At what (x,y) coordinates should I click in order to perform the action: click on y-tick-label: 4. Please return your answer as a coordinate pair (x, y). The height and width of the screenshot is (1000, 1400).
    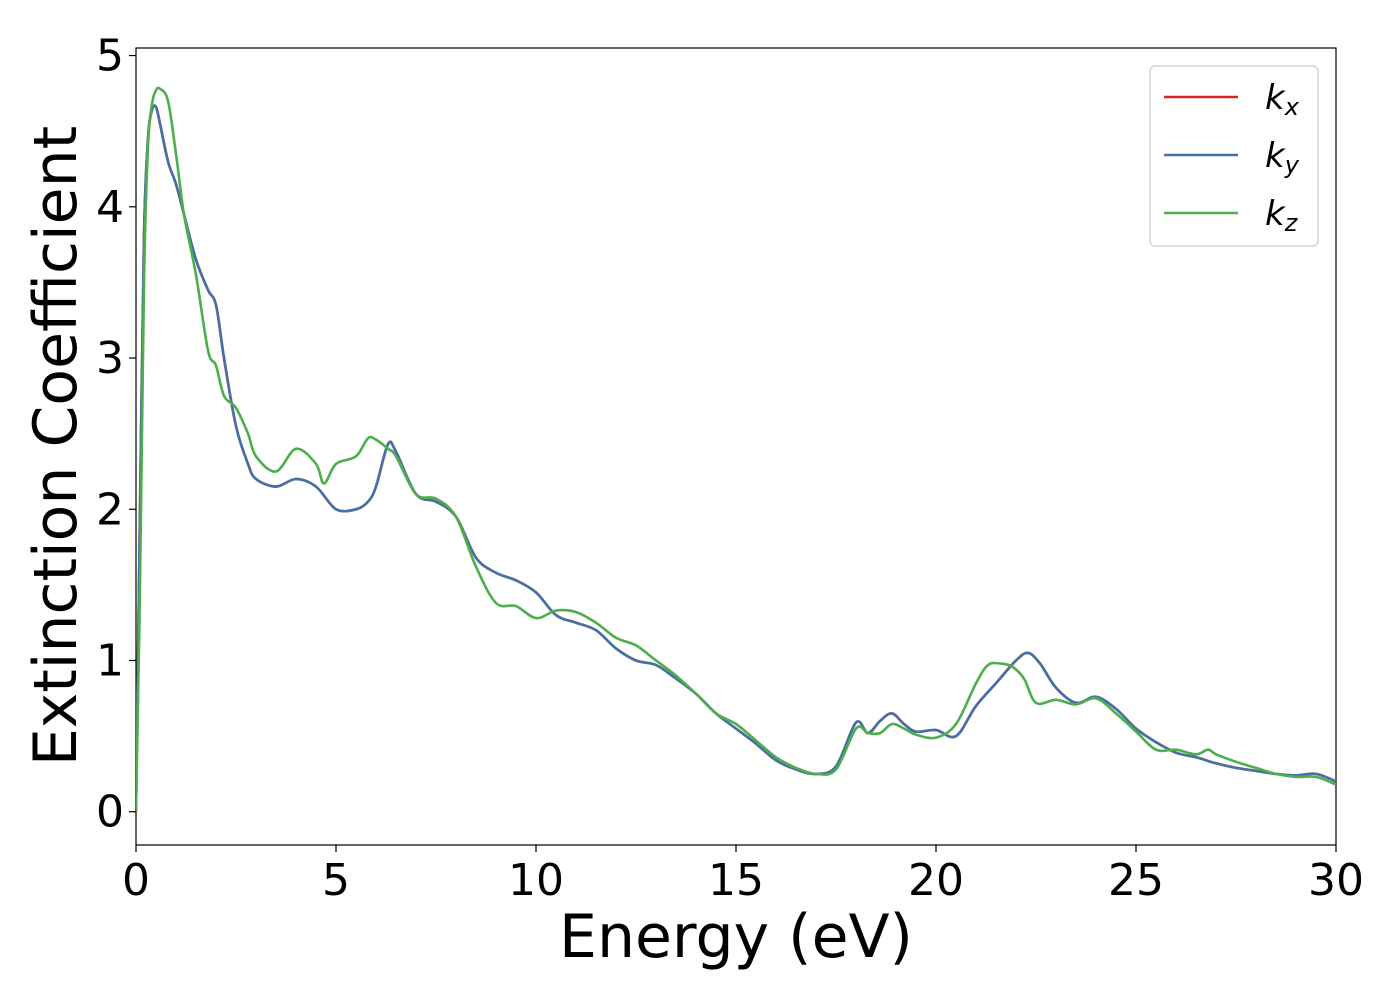
    Looking at the image, I should click on (110, 207).